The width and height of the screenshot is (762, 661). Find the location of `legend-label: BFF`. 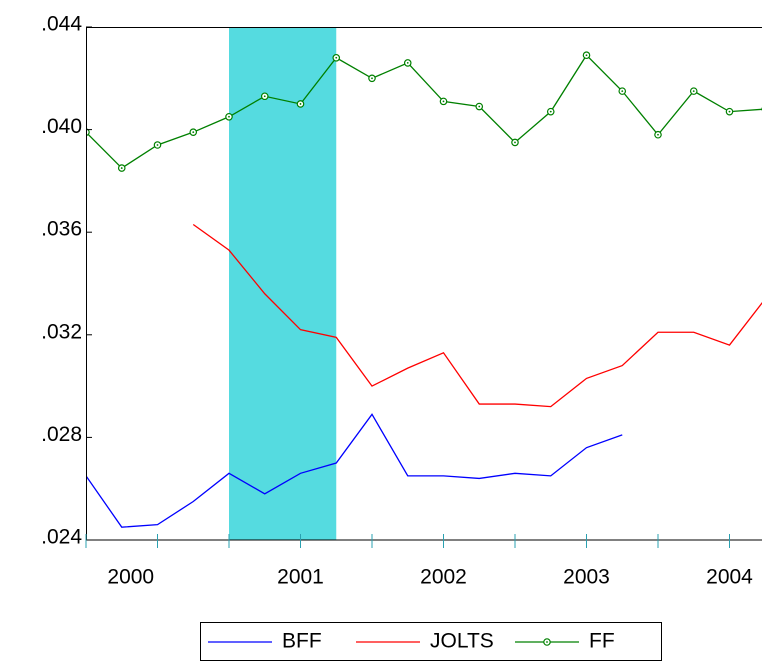

legend-label: BFF is located at coordinates (302, 641).